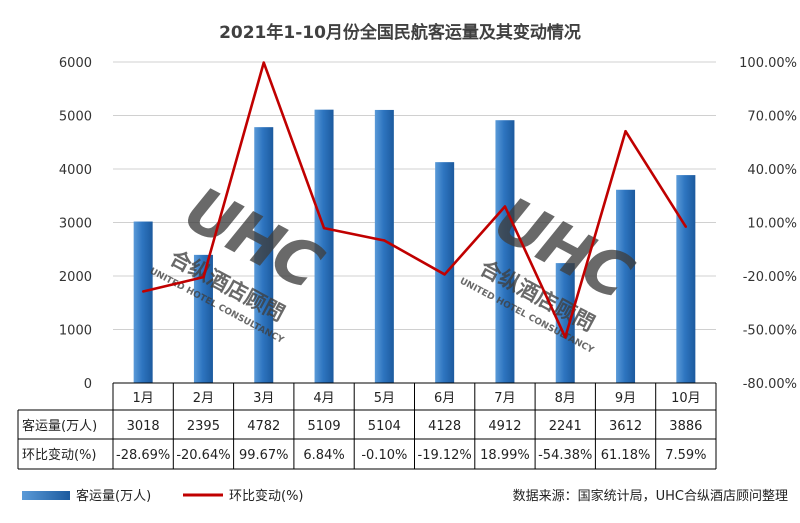 The width and height of the screenshot is (800, 523). What do you see at coordinates (384, 455) in the screenshot?
I see `table-cell: -0.10%` at bounding box center [384, 455].